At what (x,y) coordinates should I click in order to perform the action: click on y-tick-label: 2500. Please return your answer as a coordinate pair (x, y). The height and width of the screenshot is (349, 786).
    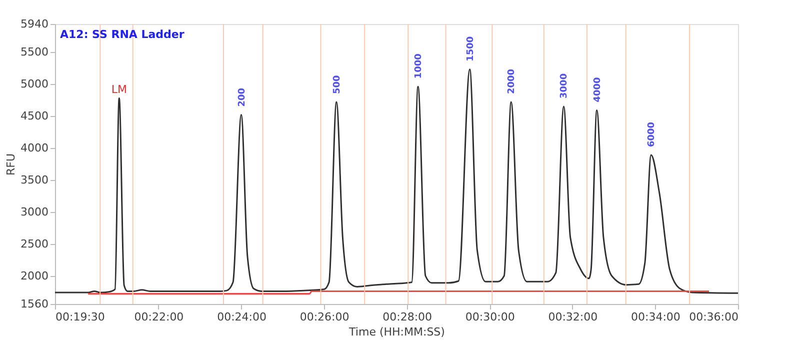
    Looking at the image, I should click on (34, 243).